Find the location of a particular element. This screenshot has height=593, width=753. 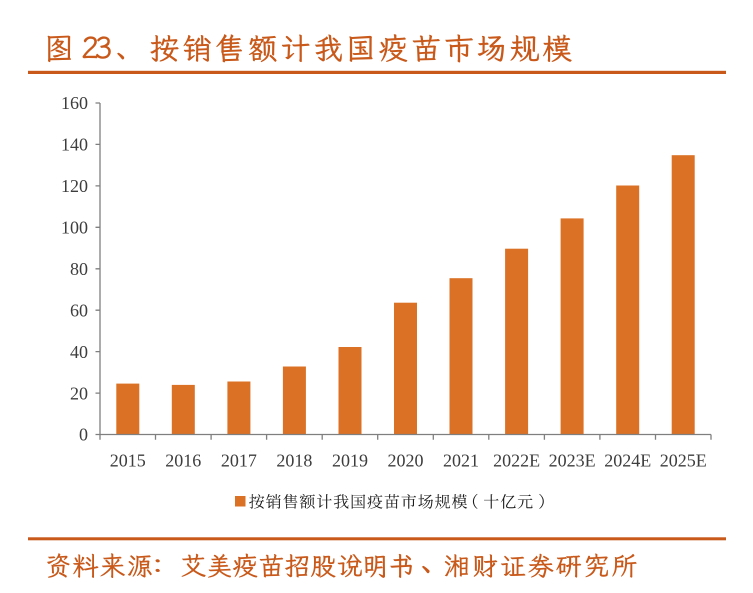

svg-text: 2018 is located at coordinates (294, 461).